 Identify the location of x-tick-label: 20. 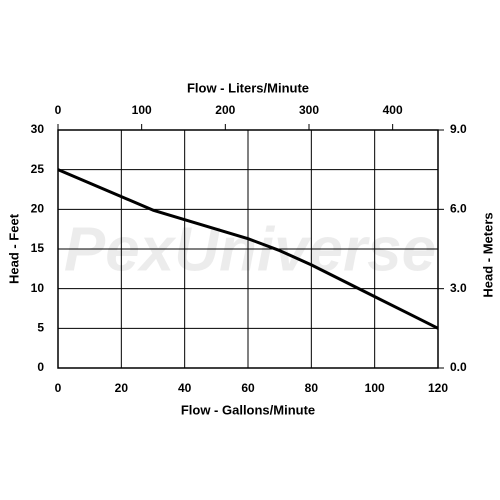
(122, 388).